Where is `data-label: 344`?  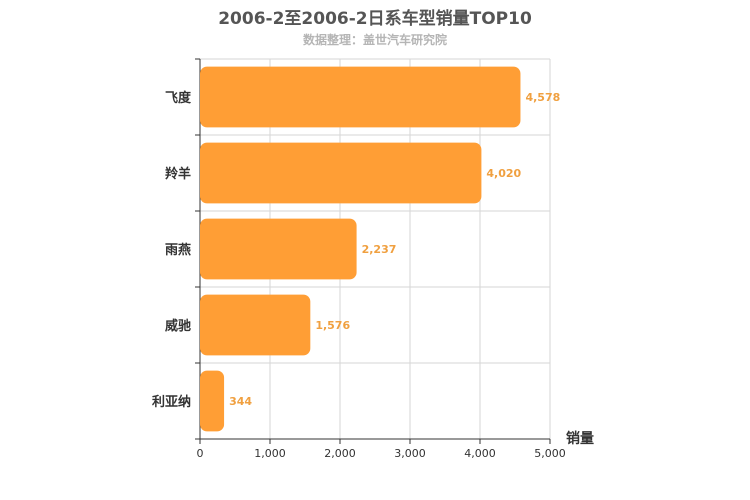
data-label: 344 is located at coordinates (240, 401).